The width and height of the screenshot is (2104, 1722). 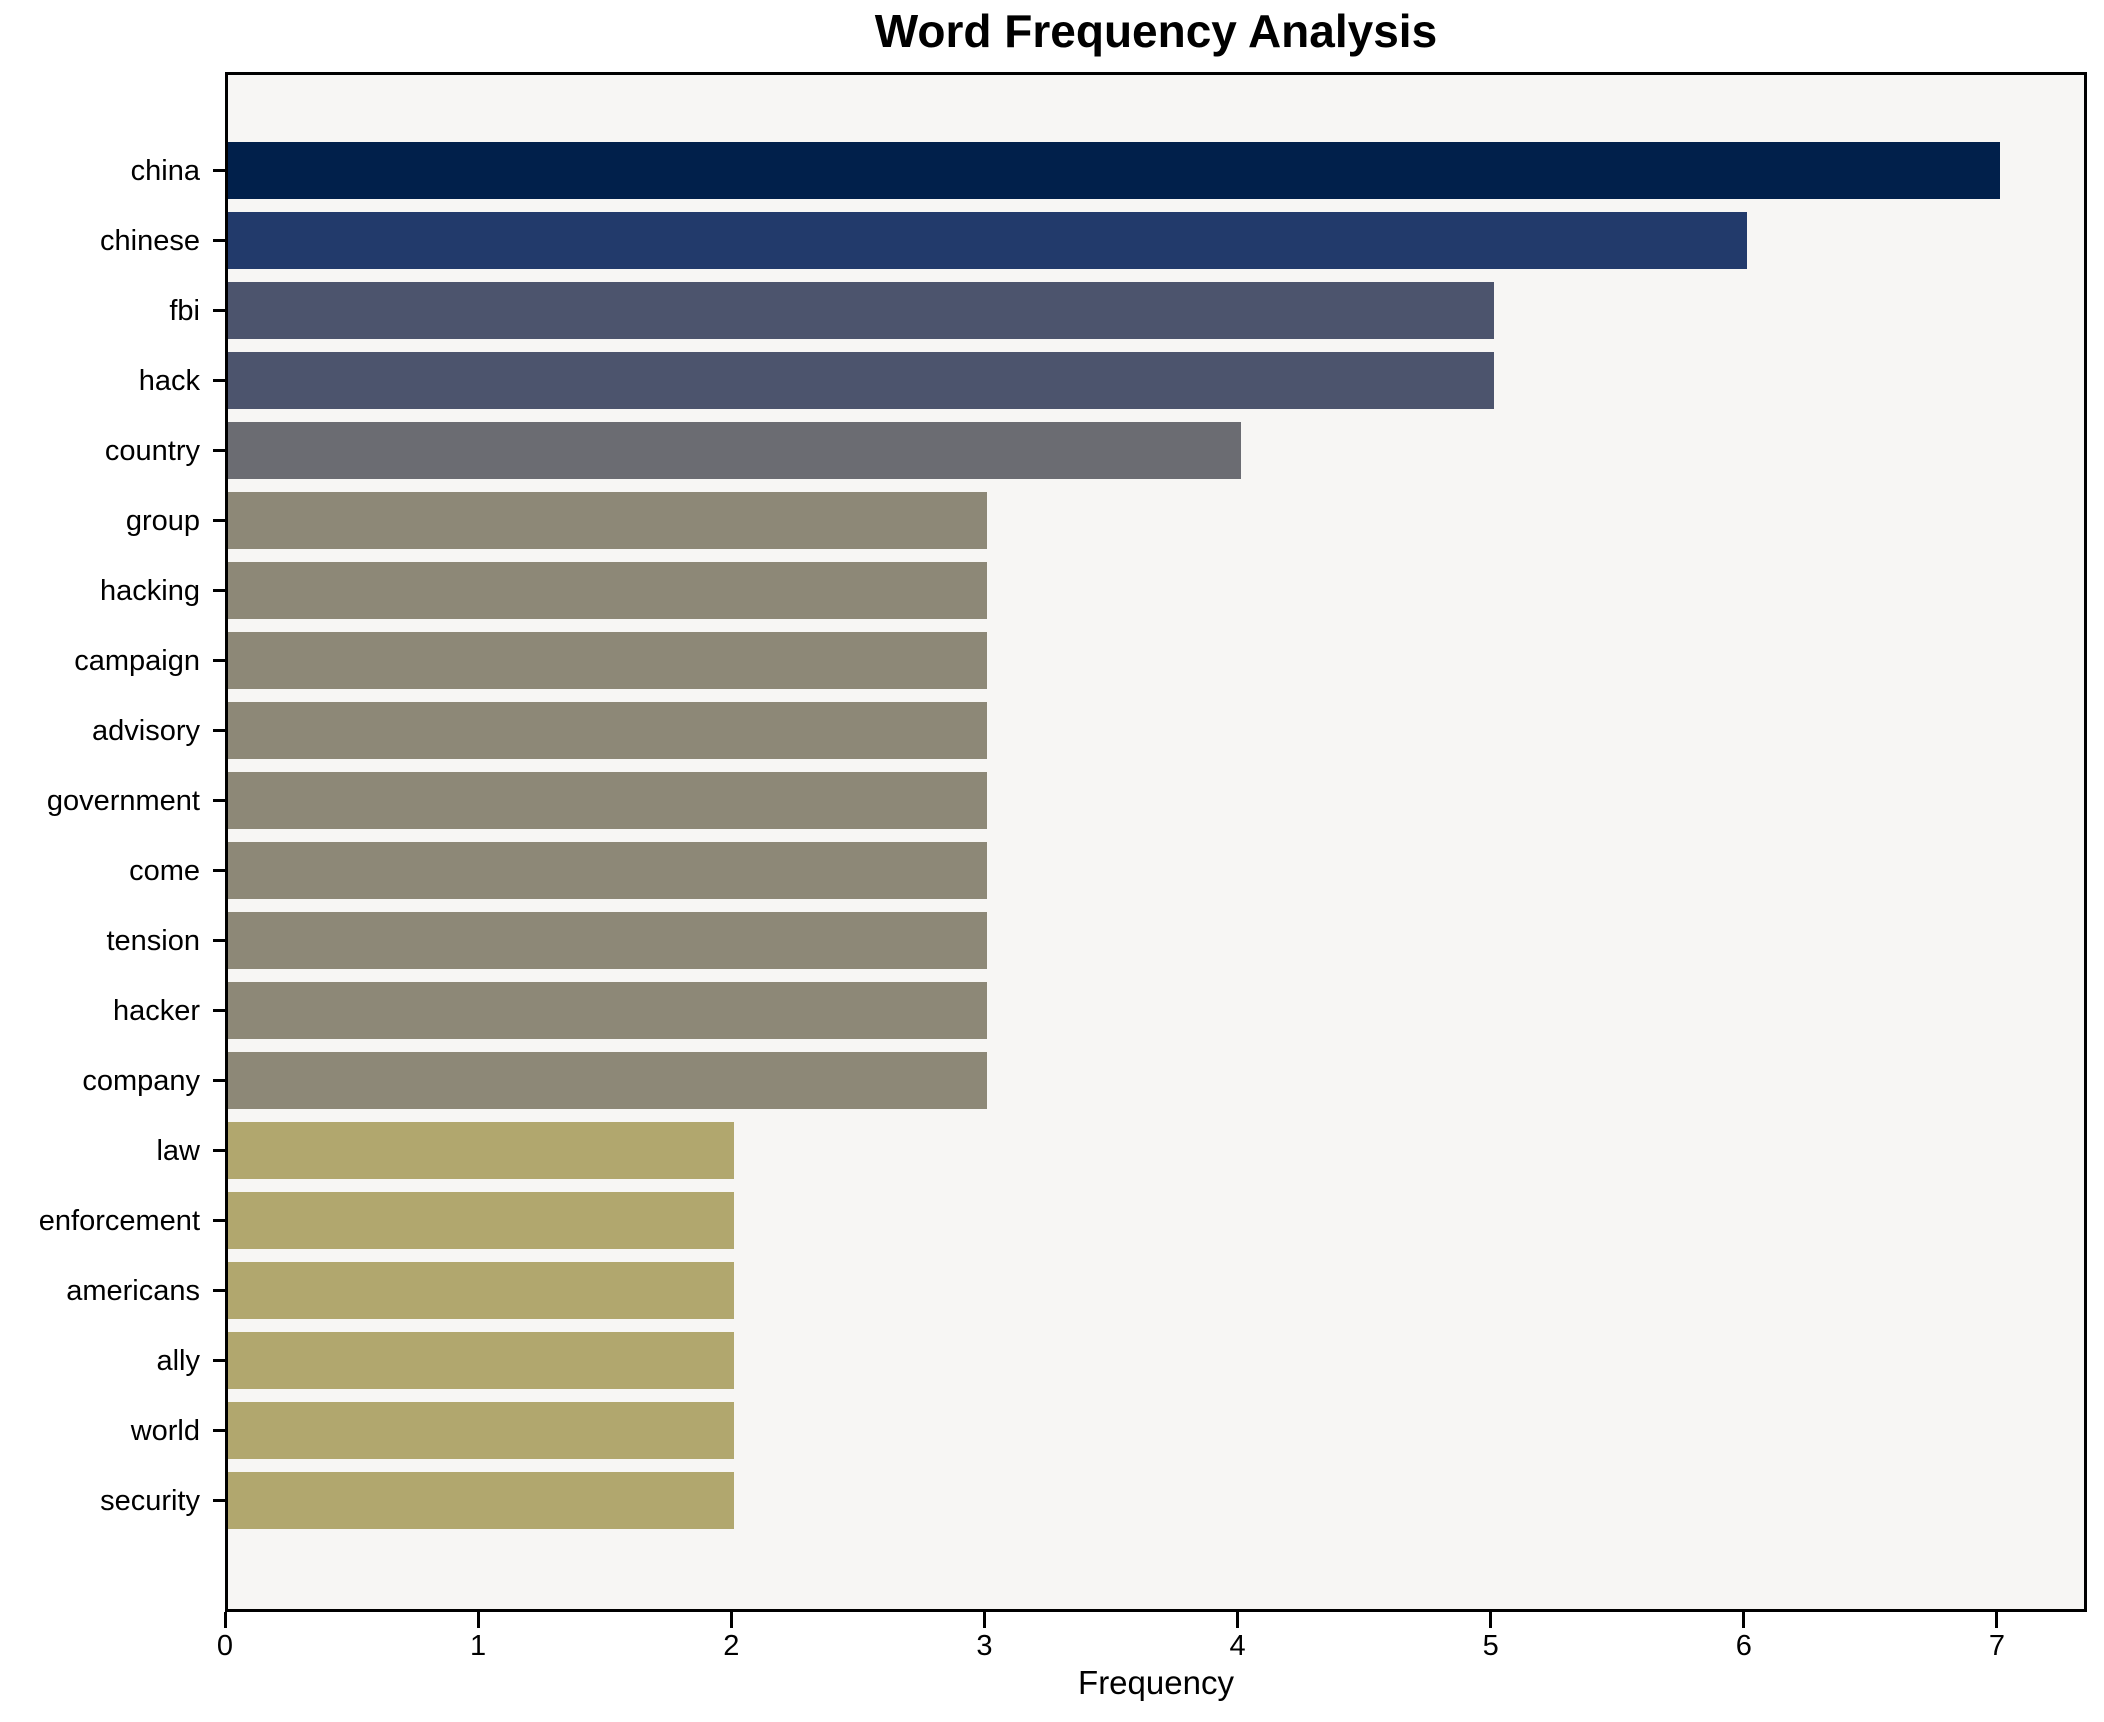 I want to click on bar-world, so click(x=481, y=1430).